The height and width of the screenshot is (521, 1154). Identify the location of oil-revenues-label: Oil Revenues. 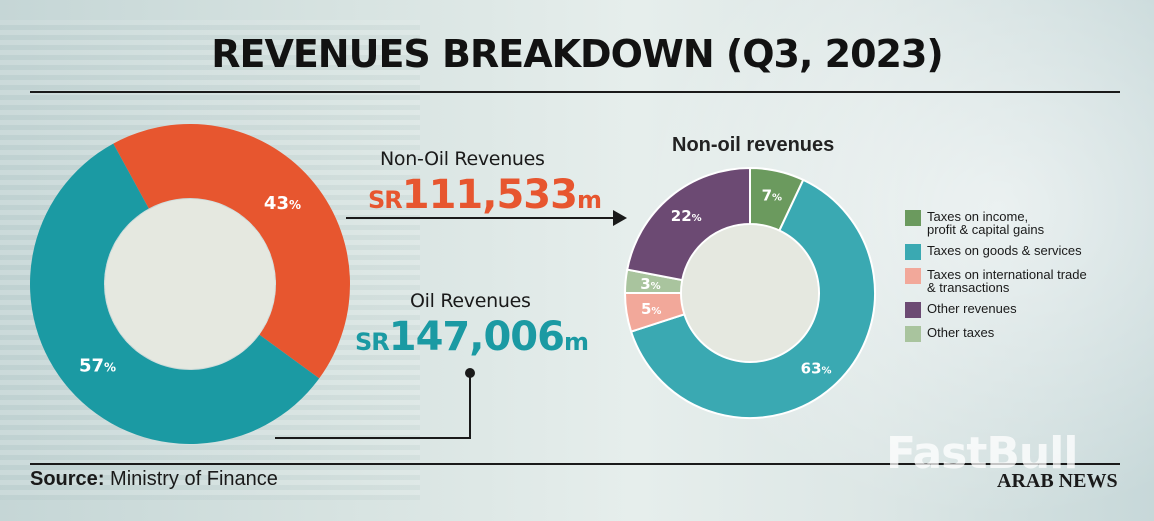
(470, 301).